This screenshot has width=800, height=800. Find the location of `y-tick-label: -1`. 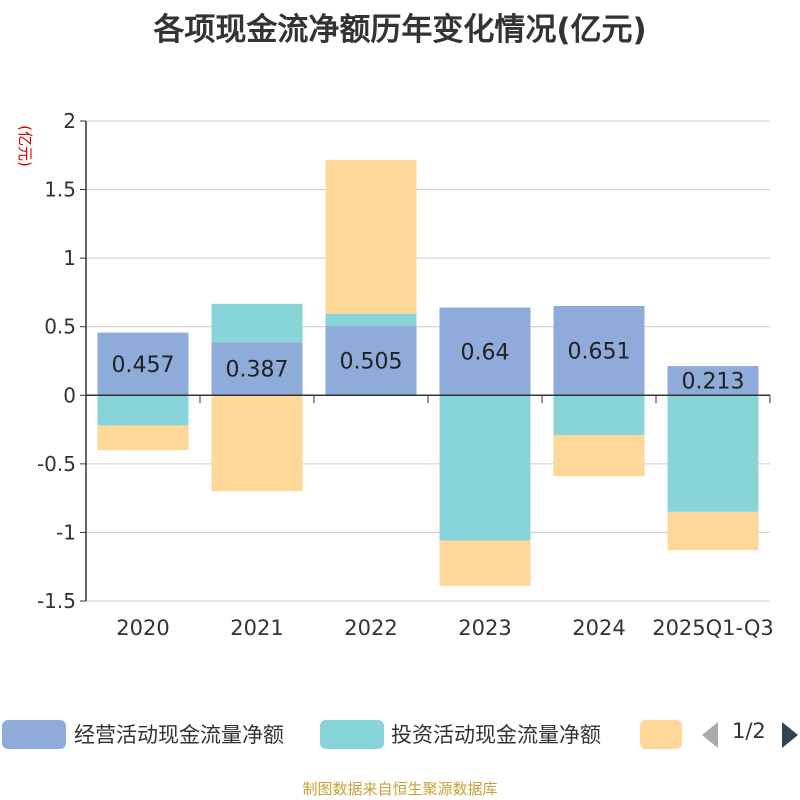

y-tick-label: -1 is located at coordinates (66, 532).